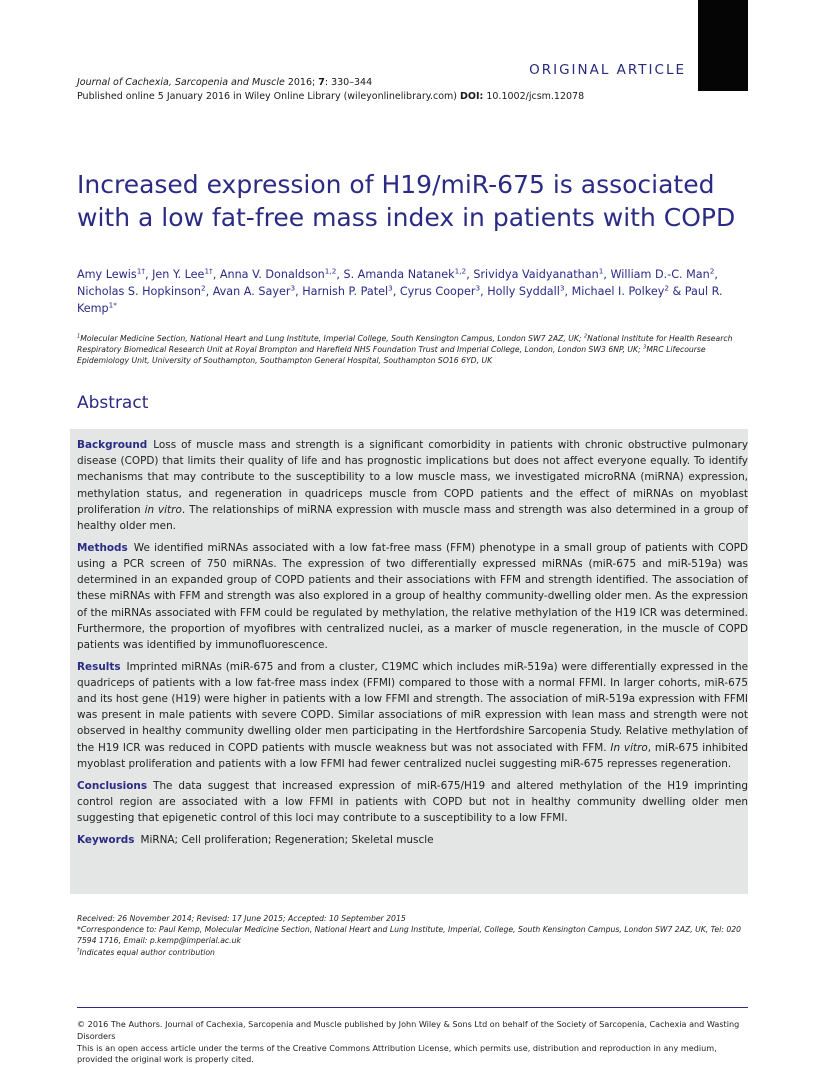  Describe the element at coordinates (147, 952) in the screenshot. I see `equal-contribution-text: Indicates equal author contribution` at that location.